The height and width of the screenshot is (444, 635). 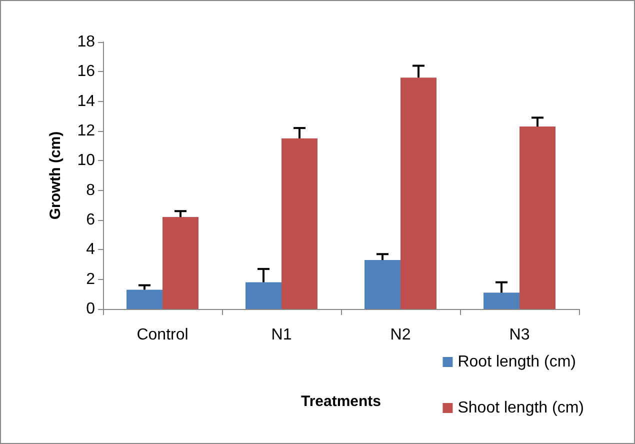 I want to click on x-tick-label: N2, so click(x=400, y=335).